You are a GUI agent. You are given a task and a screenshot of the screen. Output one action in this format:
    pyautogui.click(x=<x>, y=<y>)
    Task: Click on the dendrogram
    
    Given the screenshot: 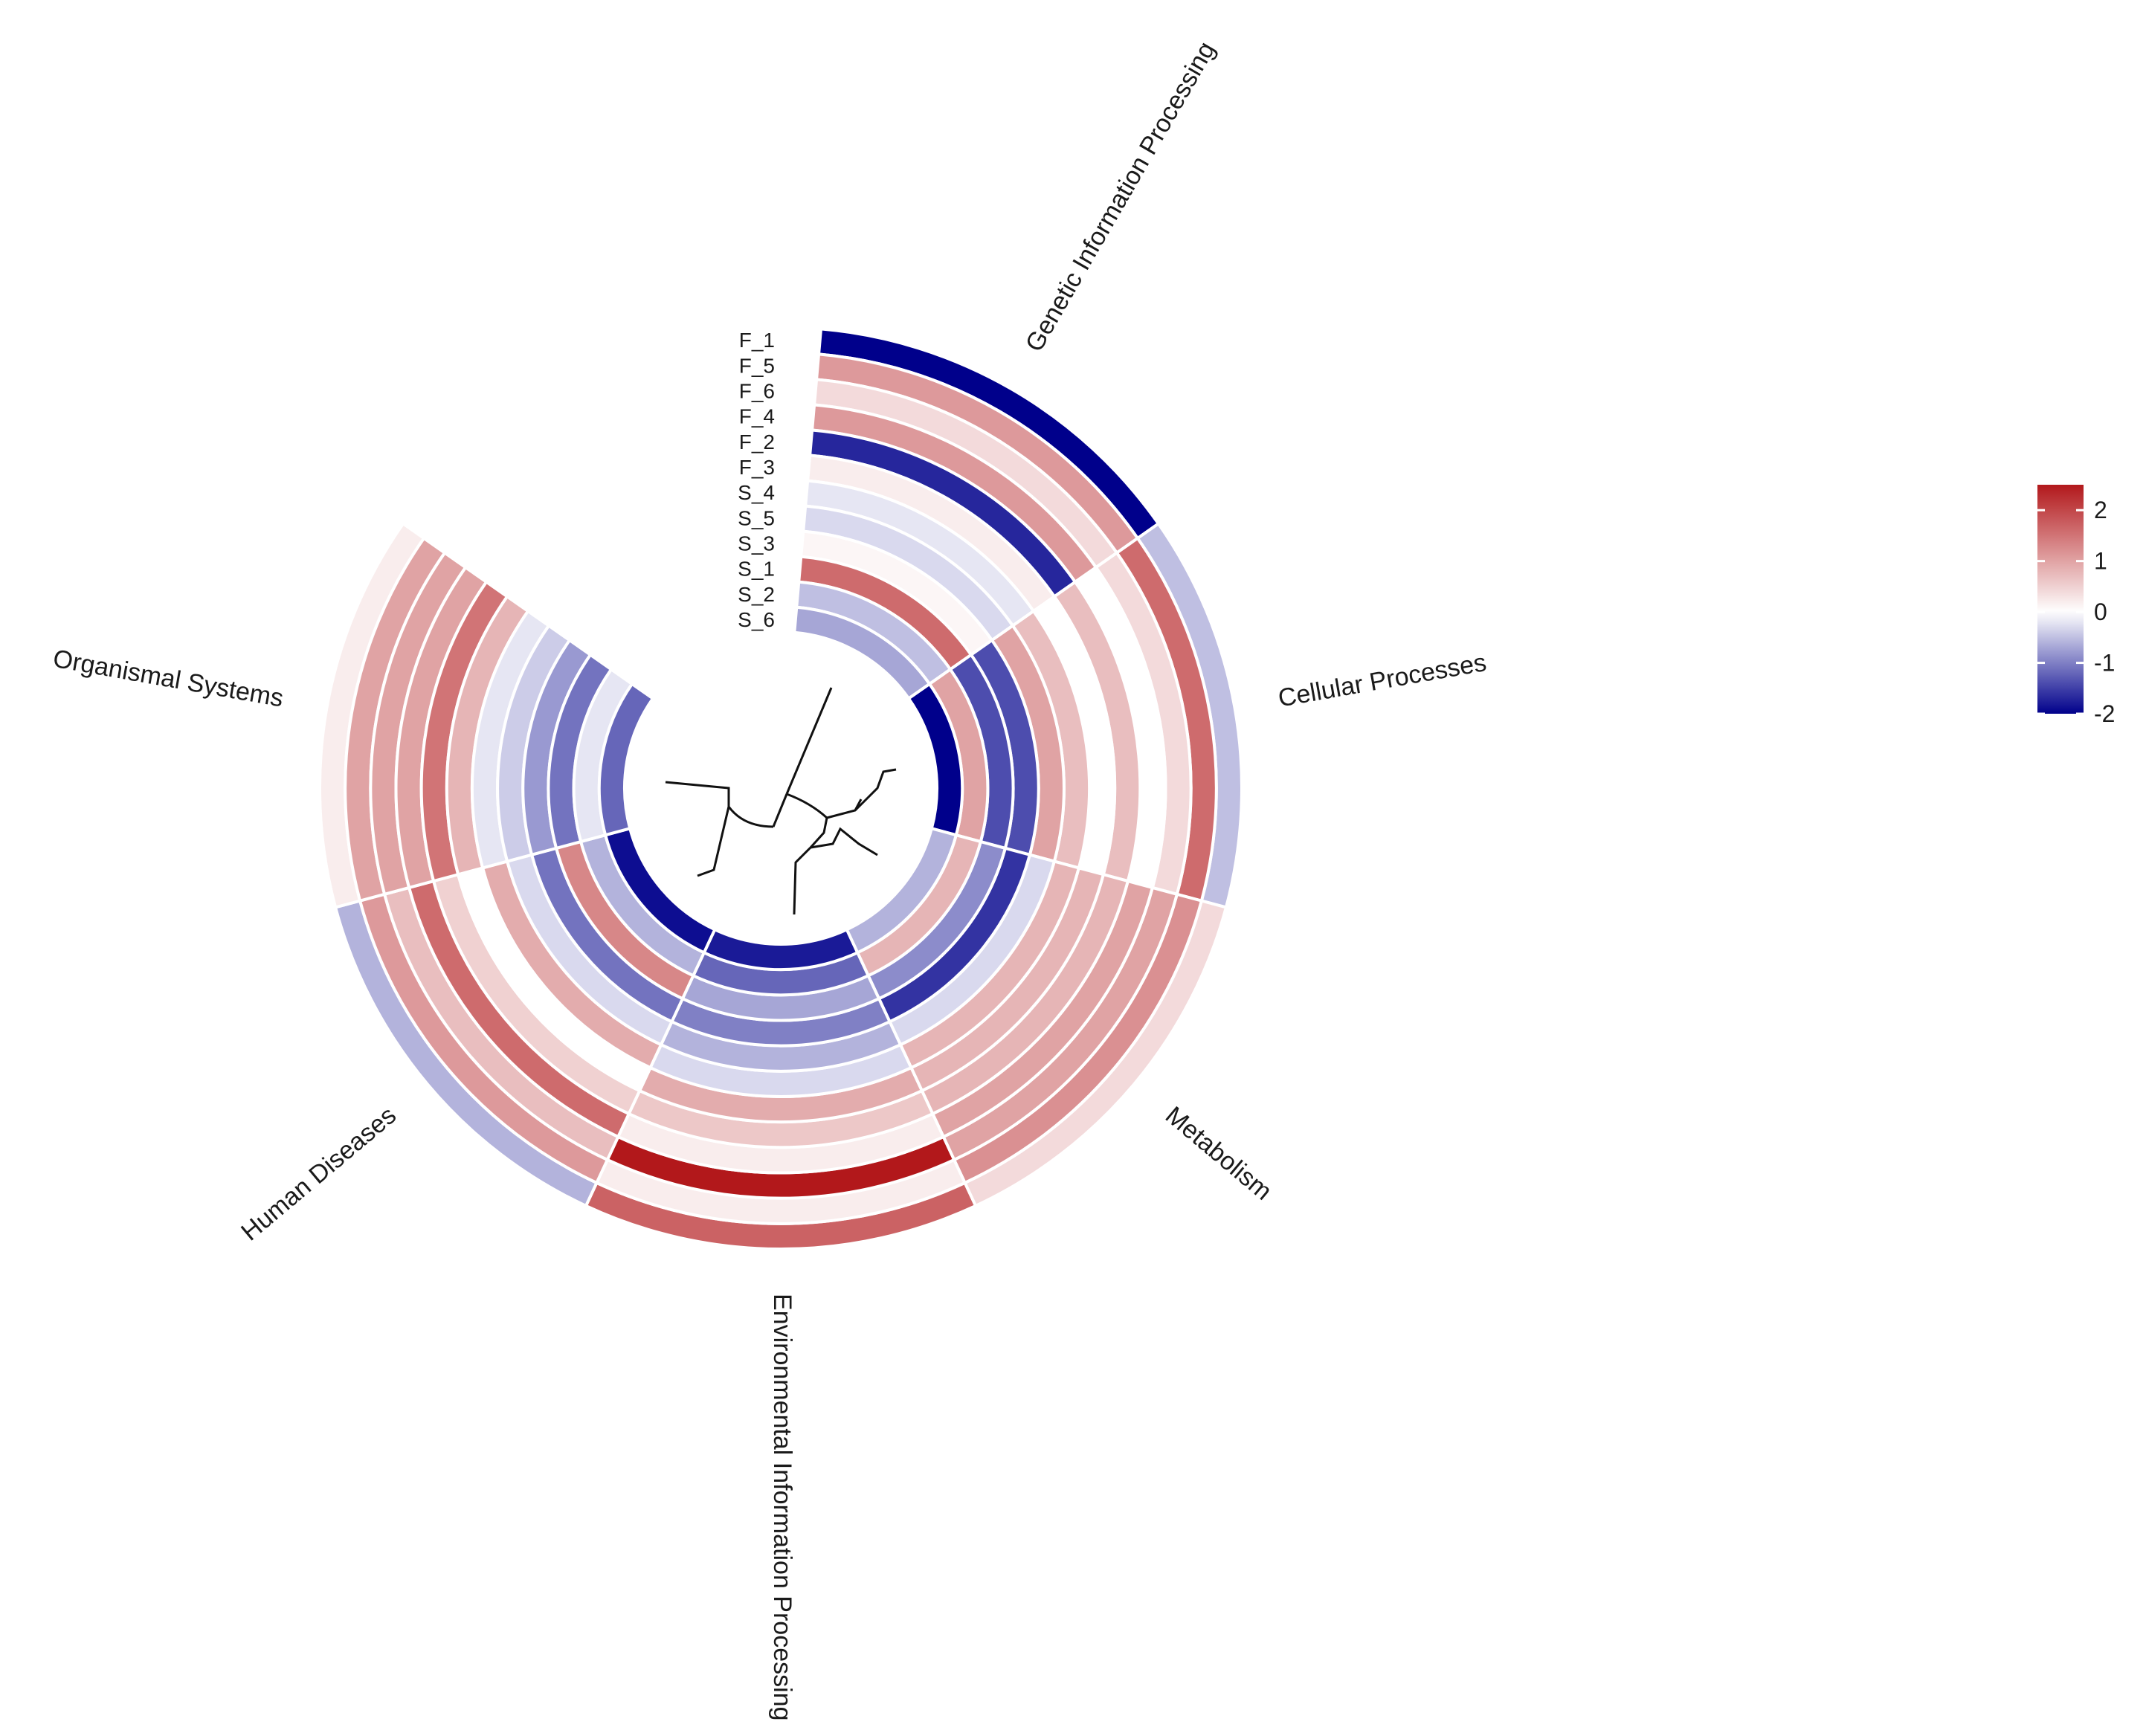 What is the action you would take?
    pyautogui.click(x=781, y=801)
    